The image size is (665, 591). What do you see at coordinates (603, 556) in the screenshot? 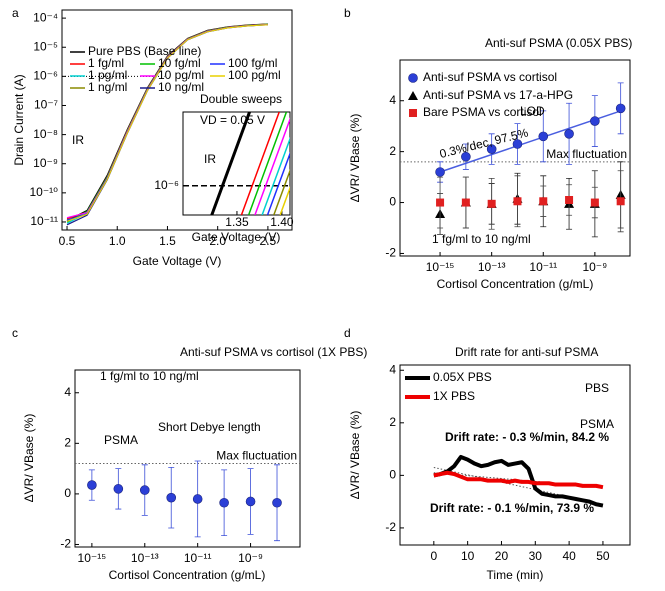
I see `x-tick-label: 50` at bounding box center [603, 556].